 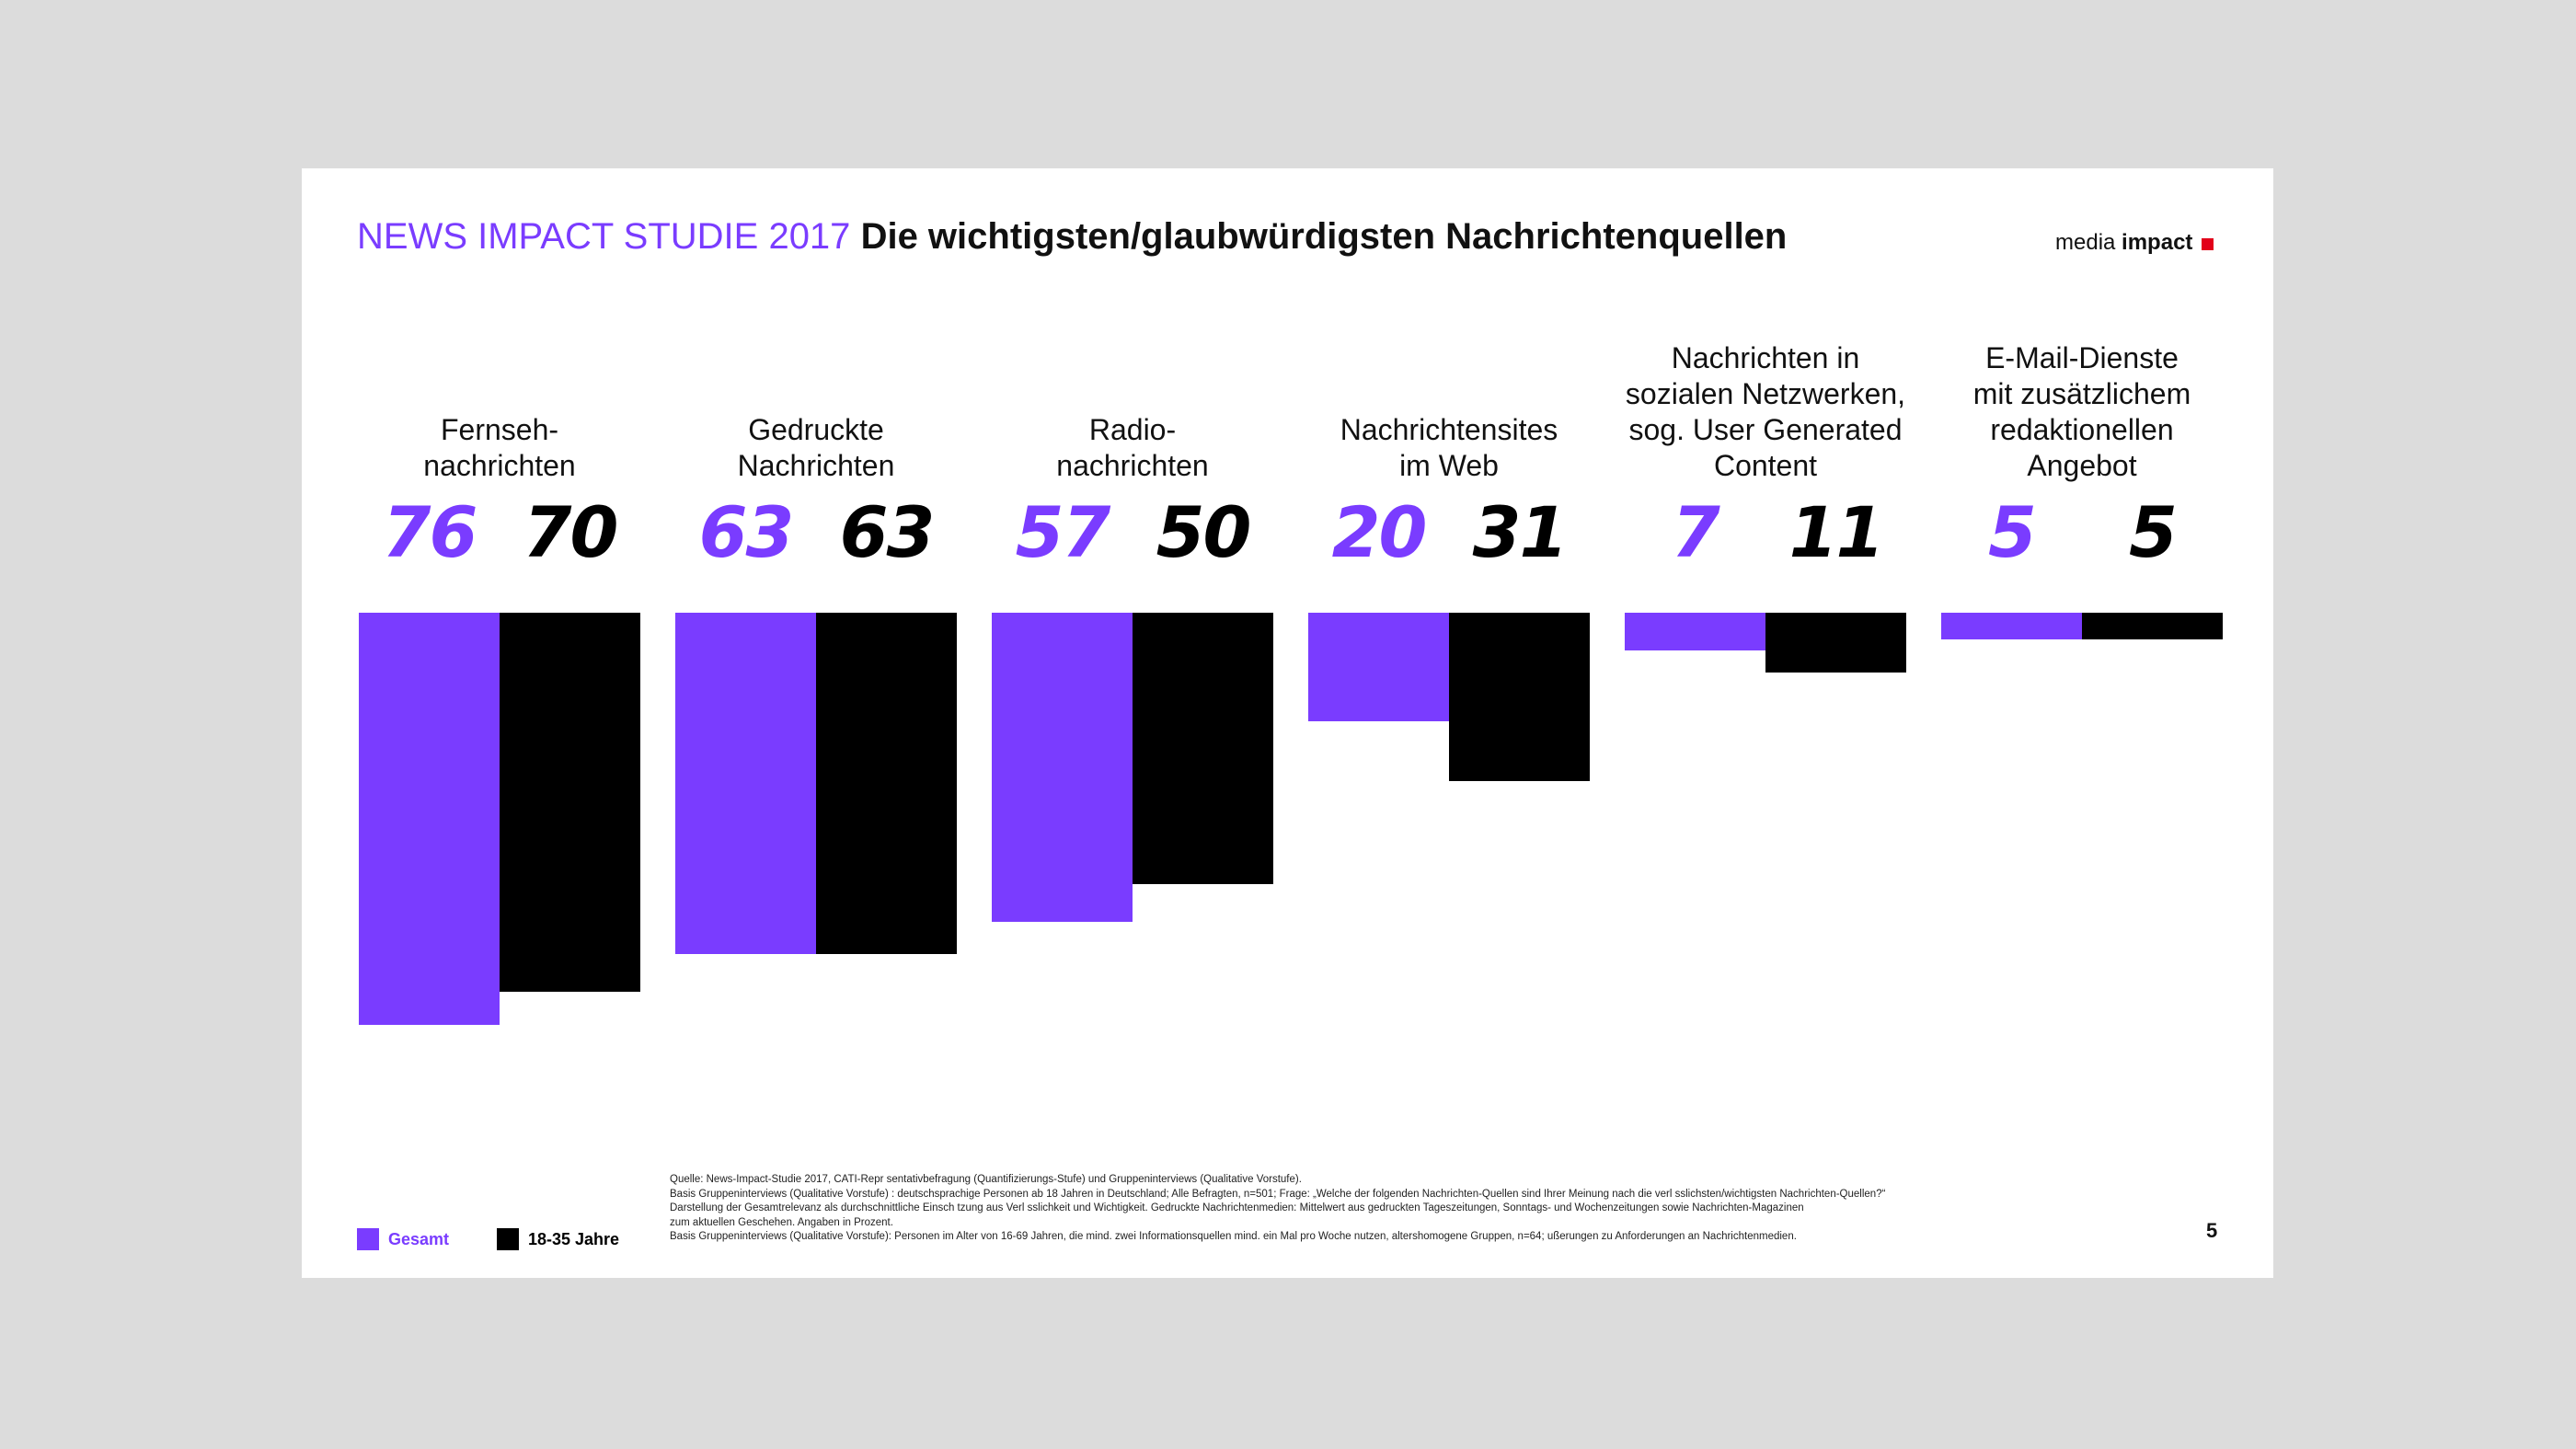 What do you see at coordinates (1379, 532) in the screenshot?
I see `value-label-total: 20` at bounding box center [1379, 532].